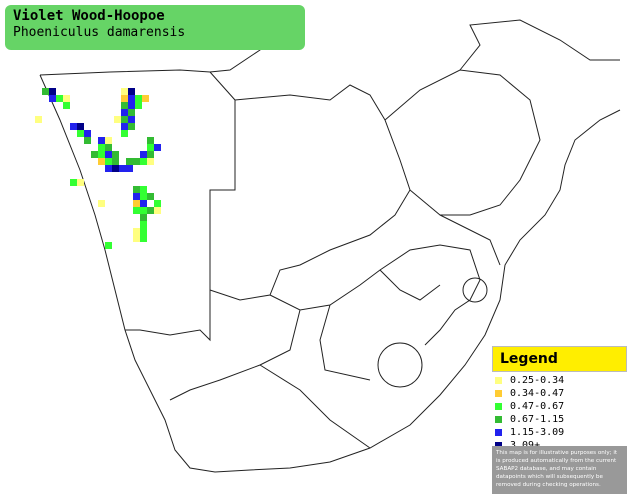  I want to click on legend-label: 0.47-0.67, so click(537, 406).